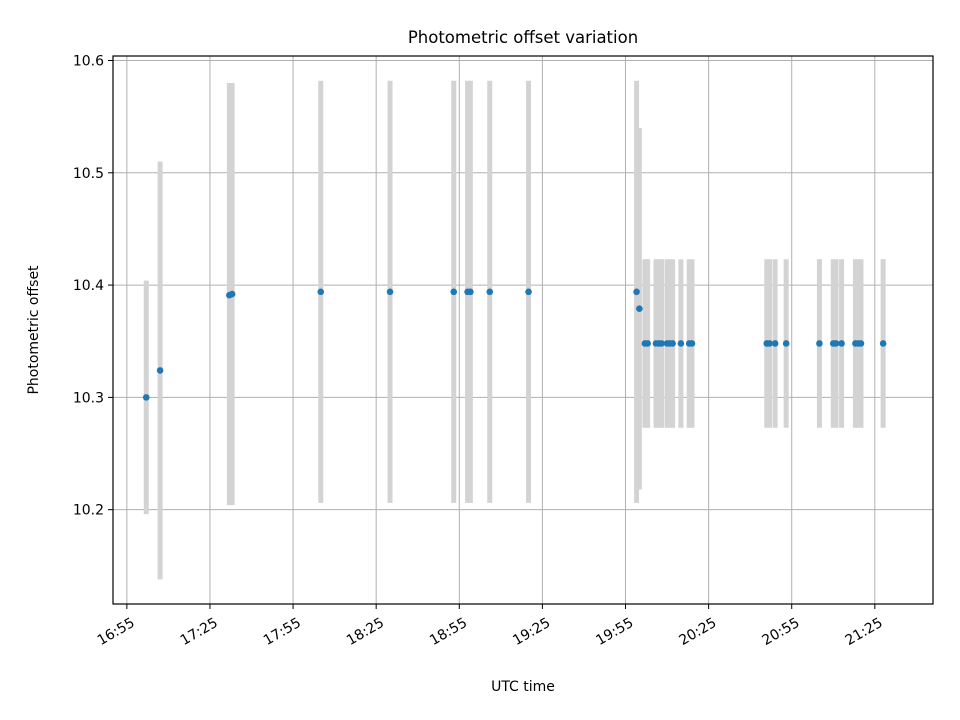 The width and height of the screenshot is (960, 720). What do you see at coordinates (88, 398) in the screenshot?
I see `y-tick-label: 10.3` at bounding box center [88, 398].